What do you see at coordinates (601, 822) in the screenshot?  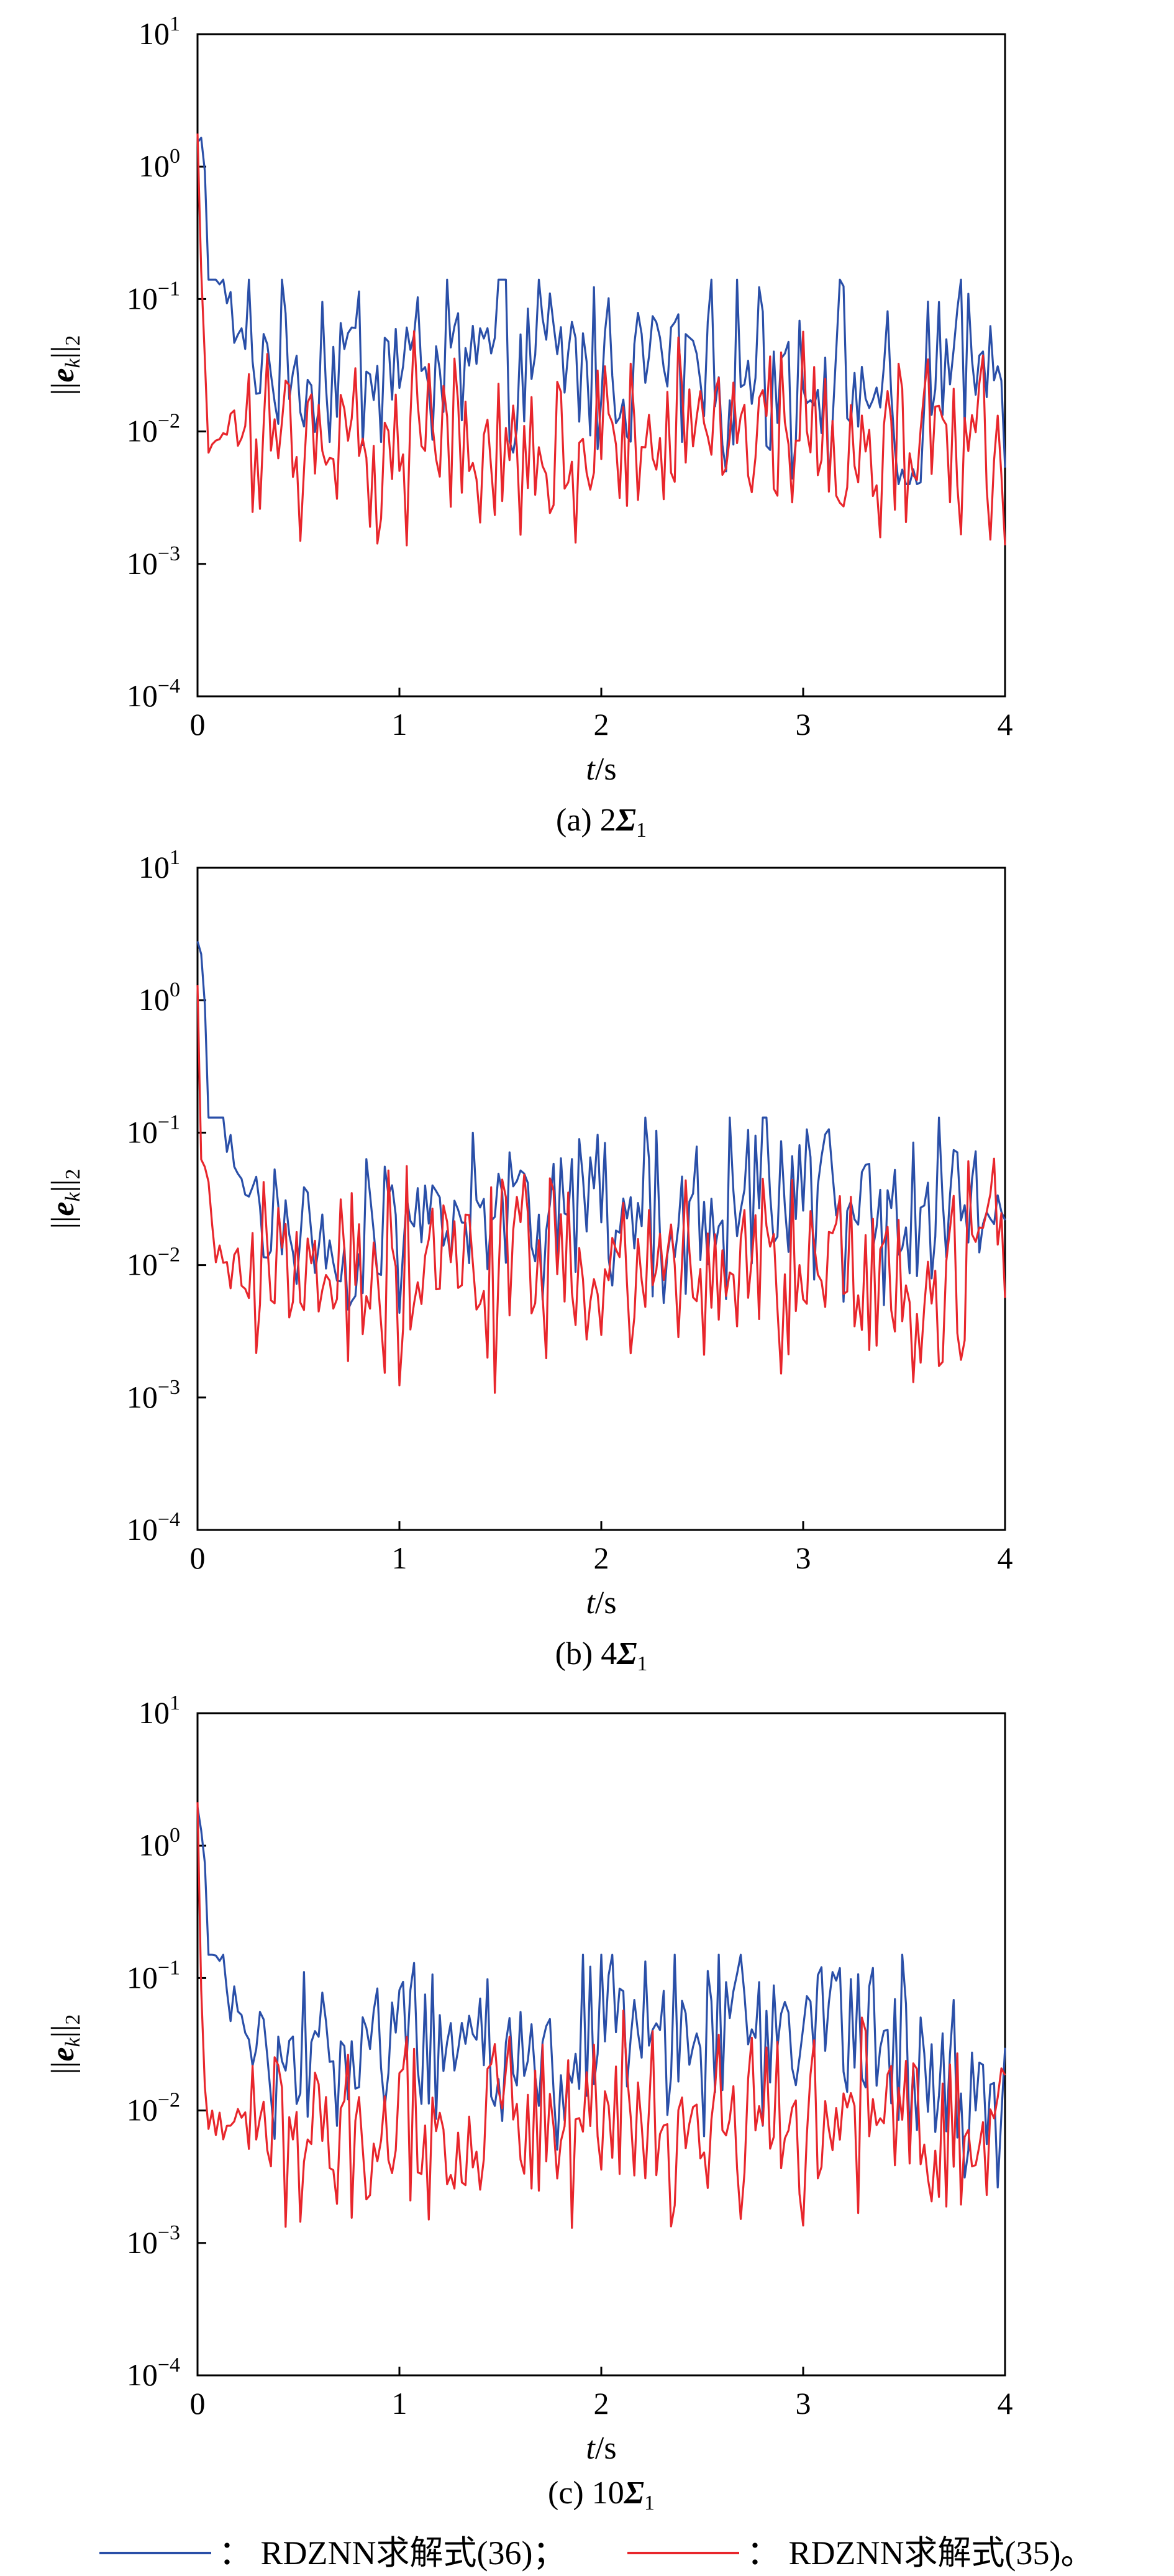 I see `panel-caption: (a) 2Σ1` at bounding box center [601, 822].